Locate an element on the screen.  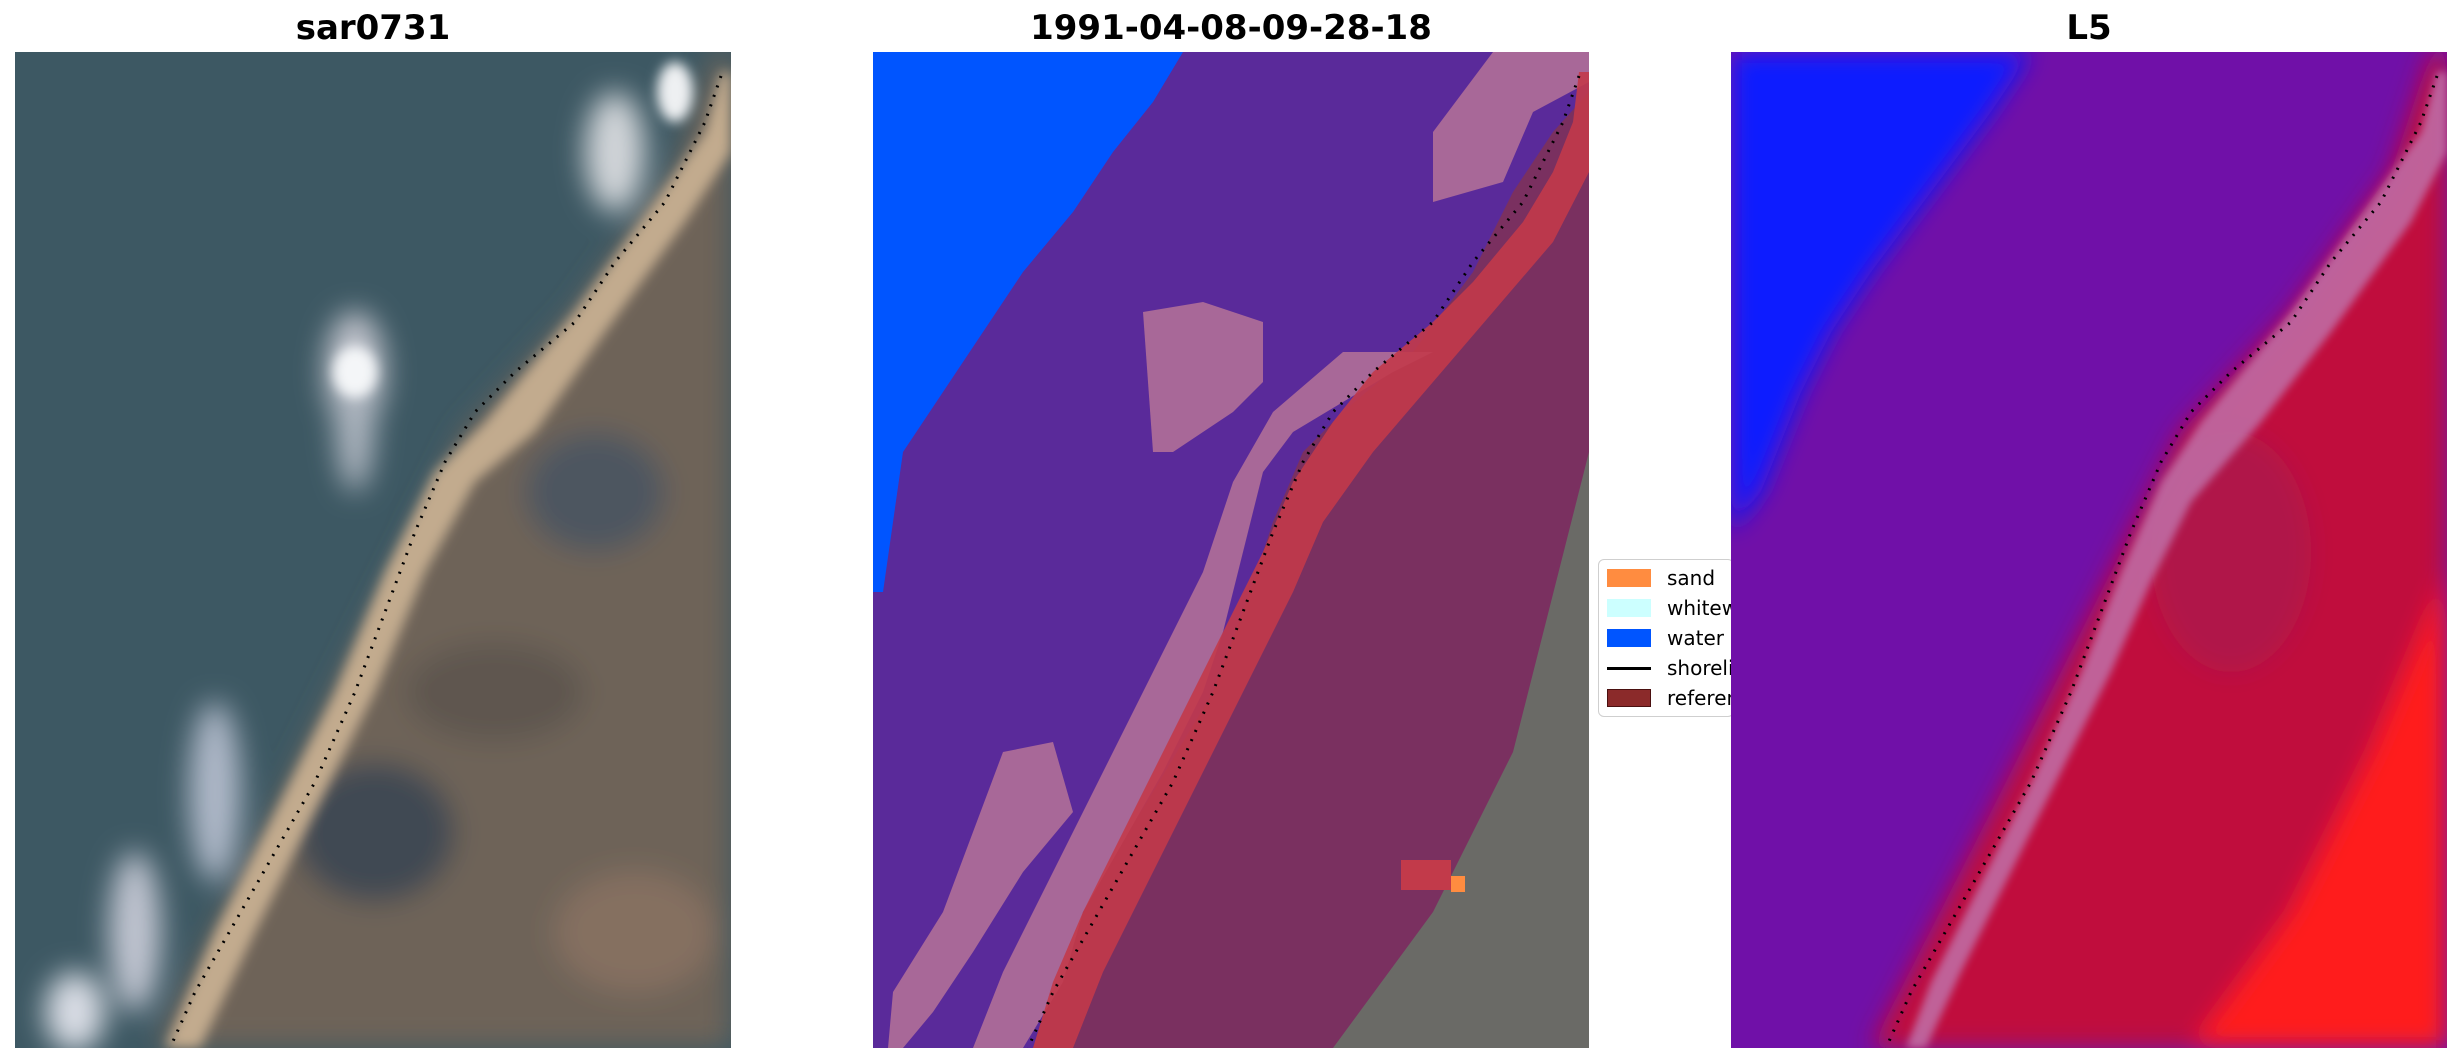
legend-label-water: water is located at coordinates (1695, 638).